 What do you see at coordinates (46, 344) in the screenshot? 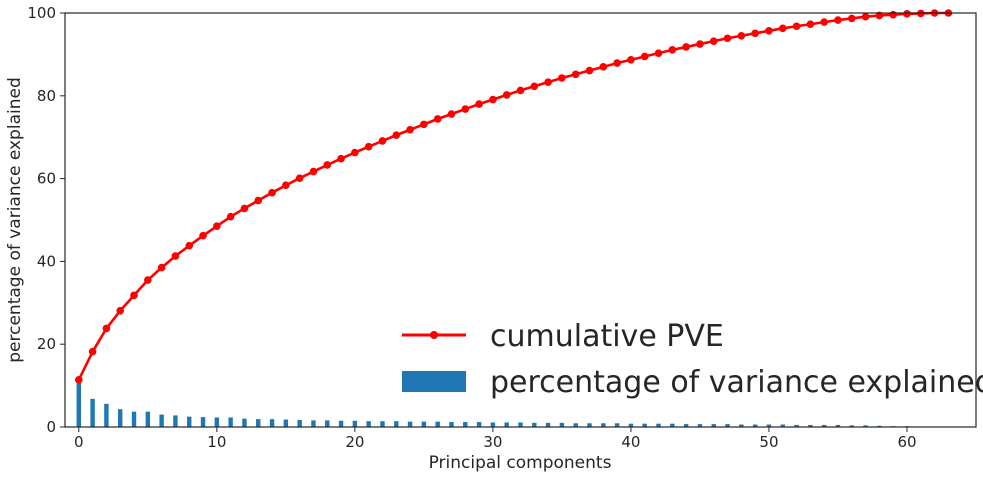
I see `y-tick-label-20: 20` at bounding box center [46, 344].